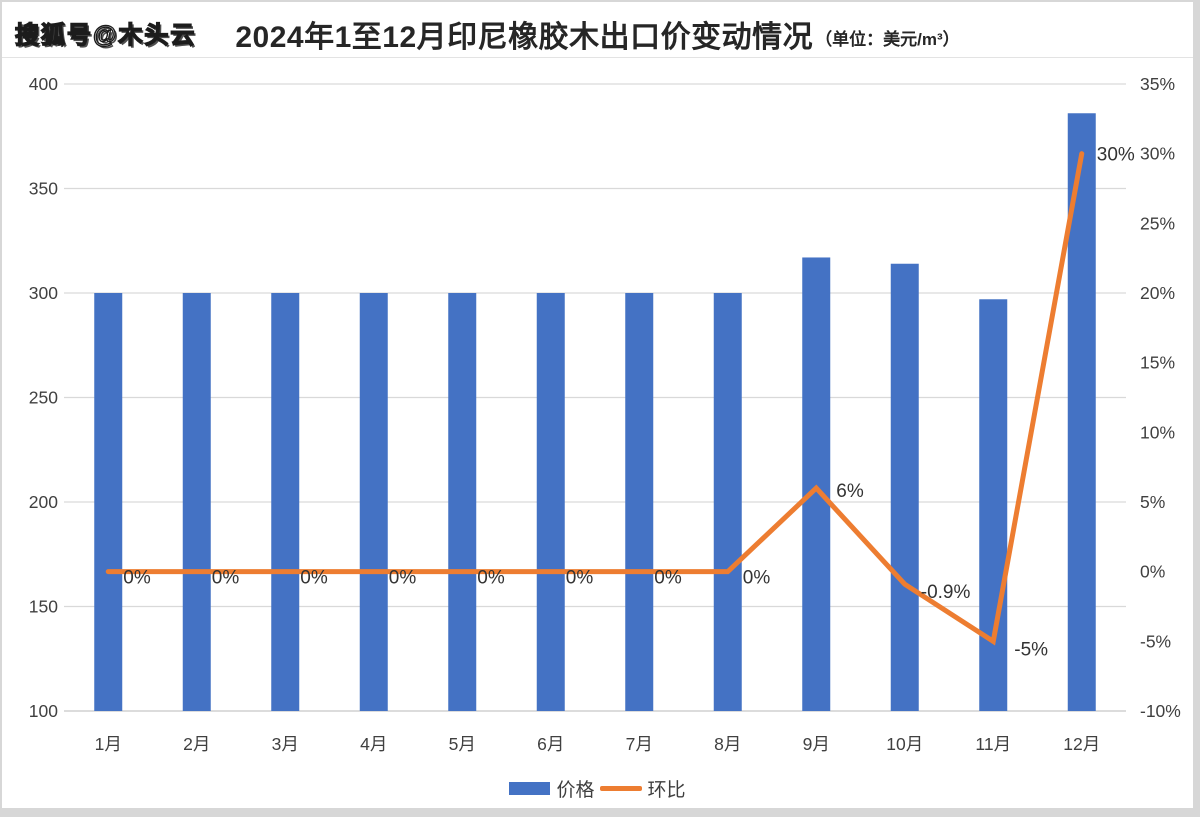 This screenshot has width=1200, height=817. Describe the element at coordinates (1157, 84) in the screenshot. I see `svg-text: 35%` at that location.